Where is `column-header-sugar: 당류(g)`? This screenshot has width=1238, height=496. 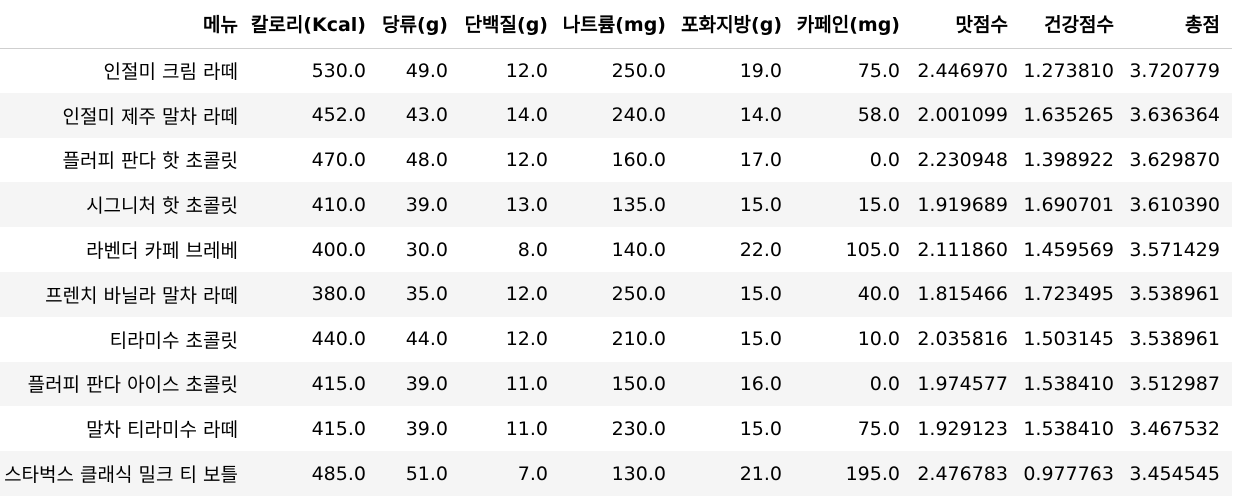
column-header-sugar: 당류(g) is located at coordinates (419, 24).